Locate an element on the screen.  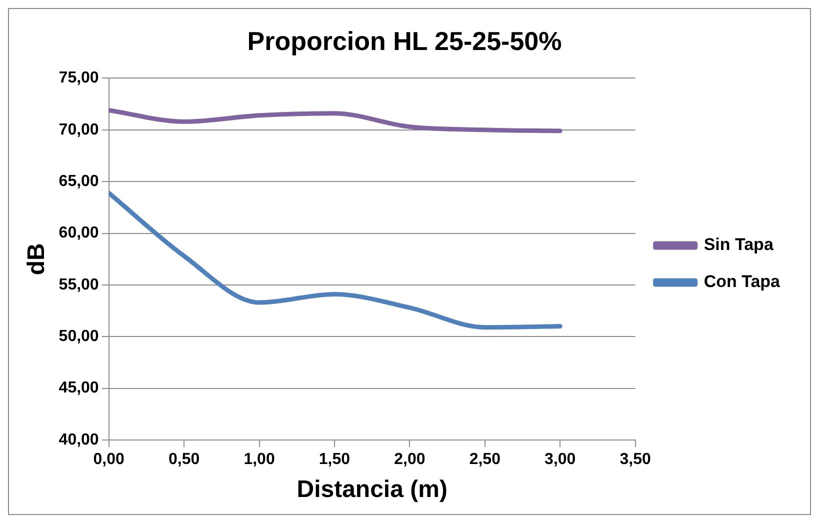
y-tick-label: 40,00 is located at coordinates (78, 439).